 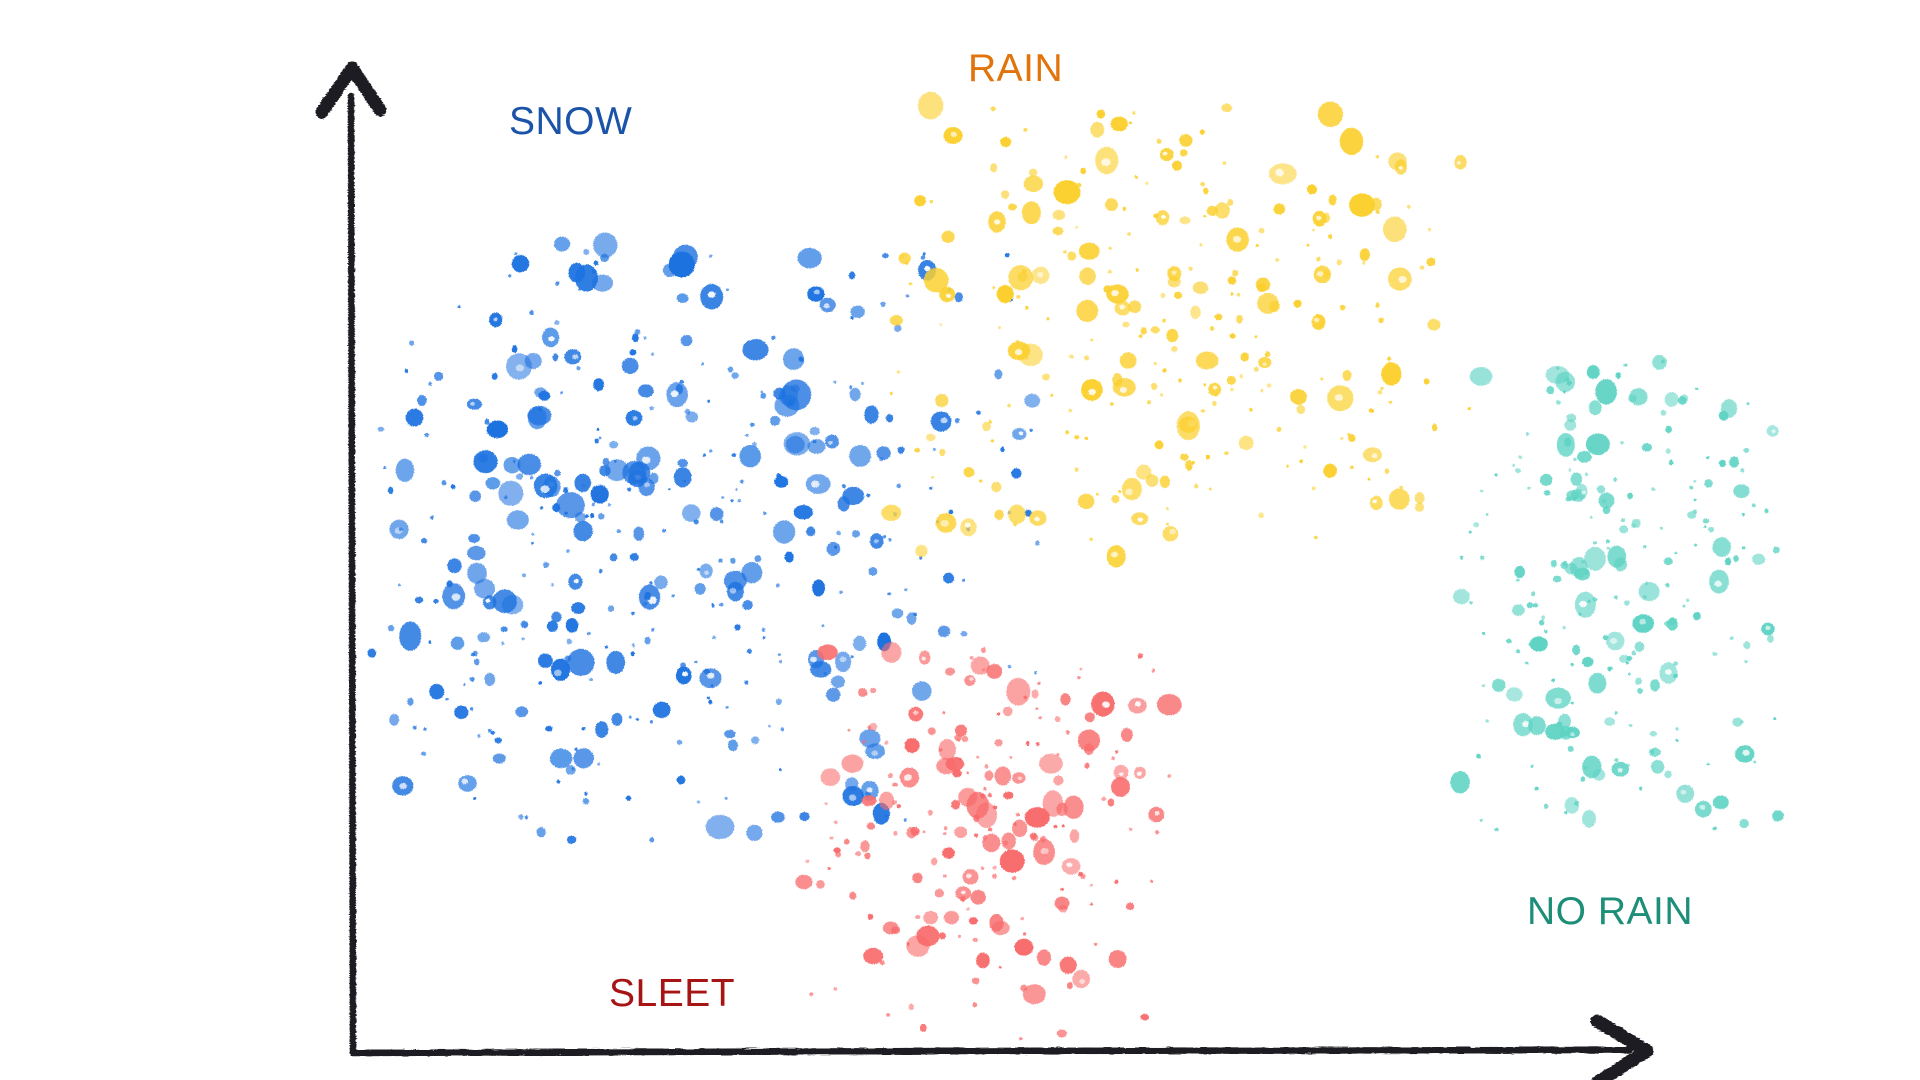 What do you see at coordinates (1610, 911) in the screenshot?
I see `cluster-label-no-rain: NO RAIN` at bounding box center [1610, 911].